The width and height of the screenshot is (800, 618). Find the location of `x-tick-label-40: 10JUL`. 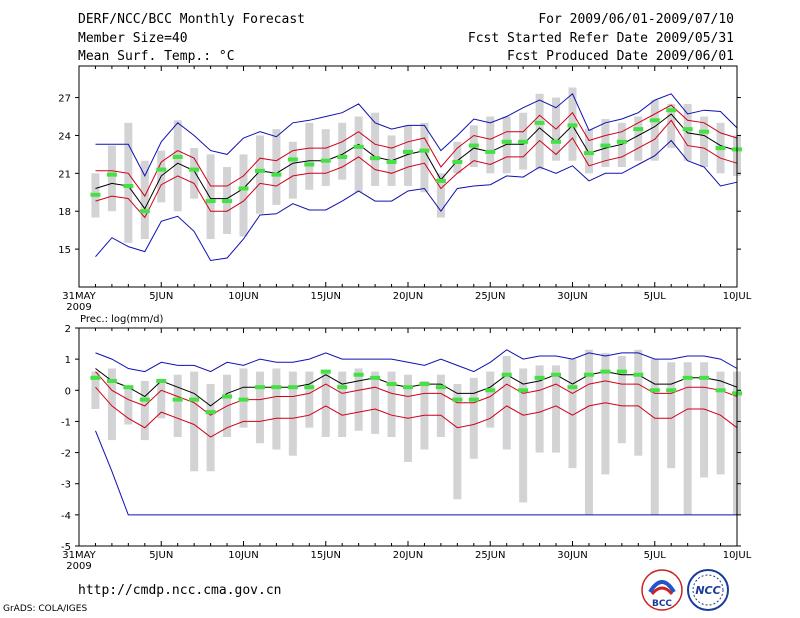

x-tick-label-40: 10JUL is located at coordinates (737, 296).